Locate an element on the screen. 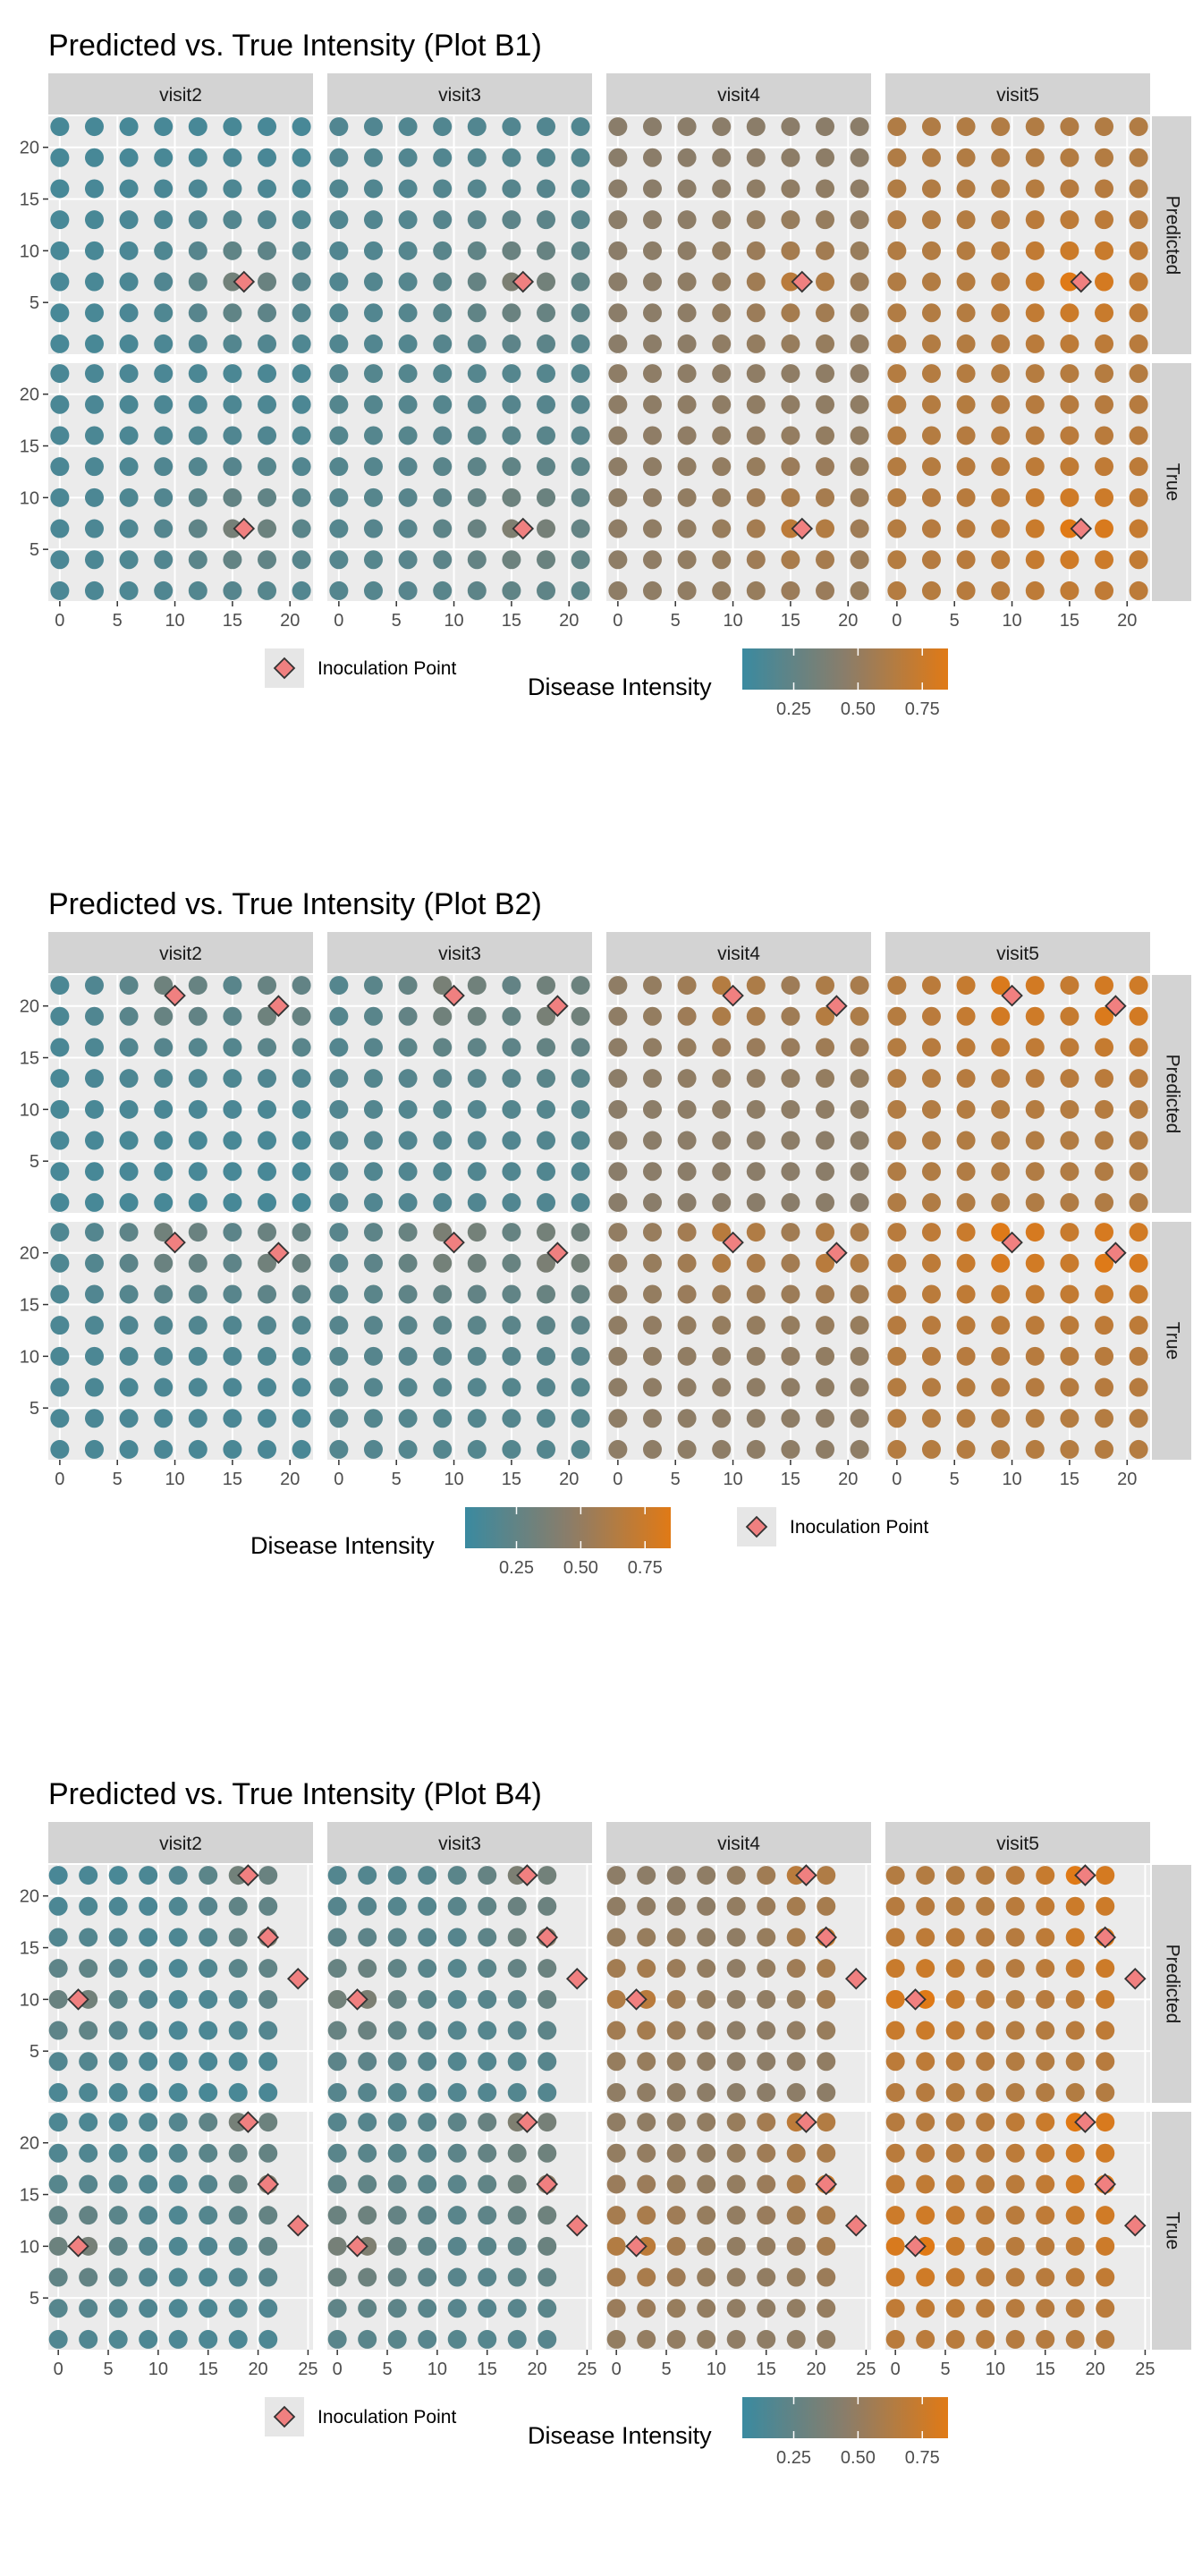 This screenshot has width=1202, height=2576. panel-visit5-true is located at coordinates (1017, 2230).